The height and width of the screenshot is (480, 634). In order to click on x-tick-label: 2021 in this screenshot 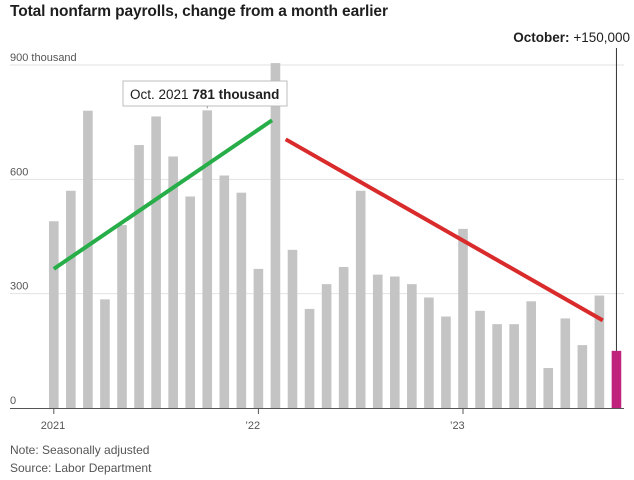, I will do `click(53, 426)`.